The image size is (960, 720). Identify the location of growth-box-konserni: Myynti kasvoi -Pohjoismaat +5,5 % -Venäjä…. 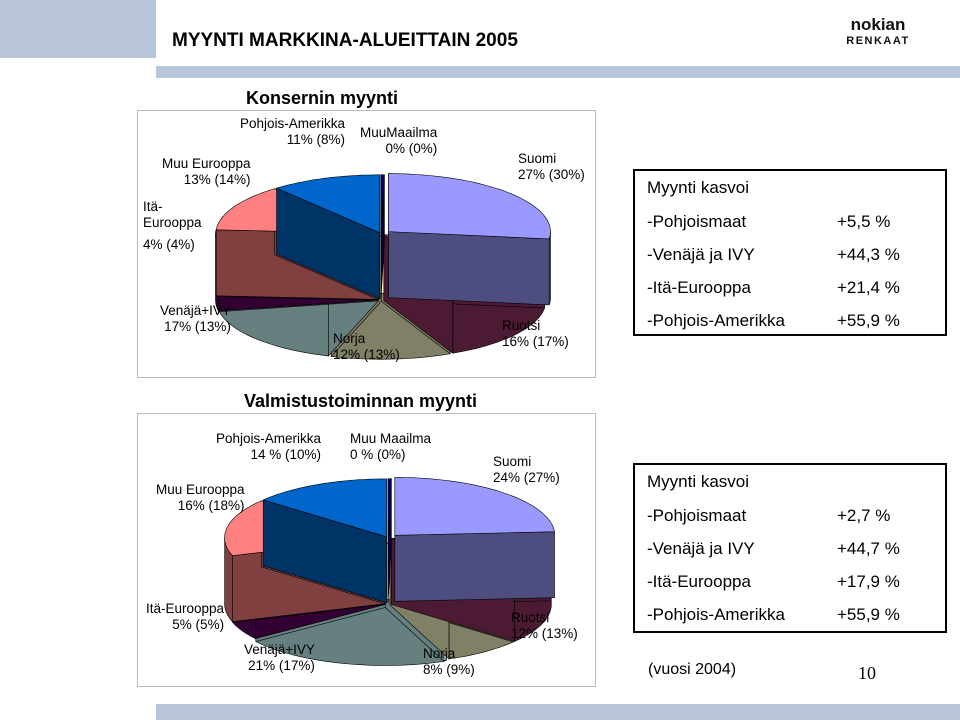
(790, 252).